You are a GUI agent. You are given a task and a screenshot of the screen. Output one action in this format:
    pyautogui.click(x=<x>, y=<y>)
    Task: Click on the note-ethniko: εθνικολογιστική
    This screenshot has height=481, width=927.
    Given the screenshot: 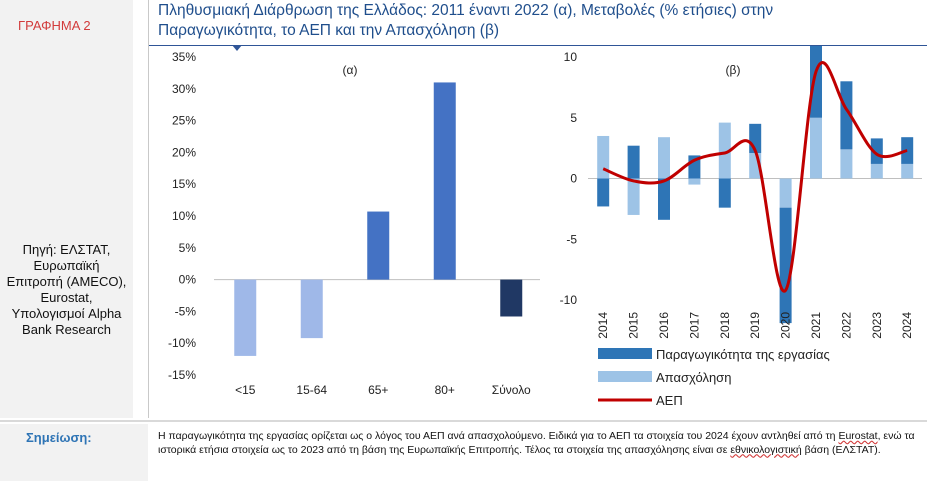 What is the action you would take?
    pyautogui.click(x=766, y=449)
    